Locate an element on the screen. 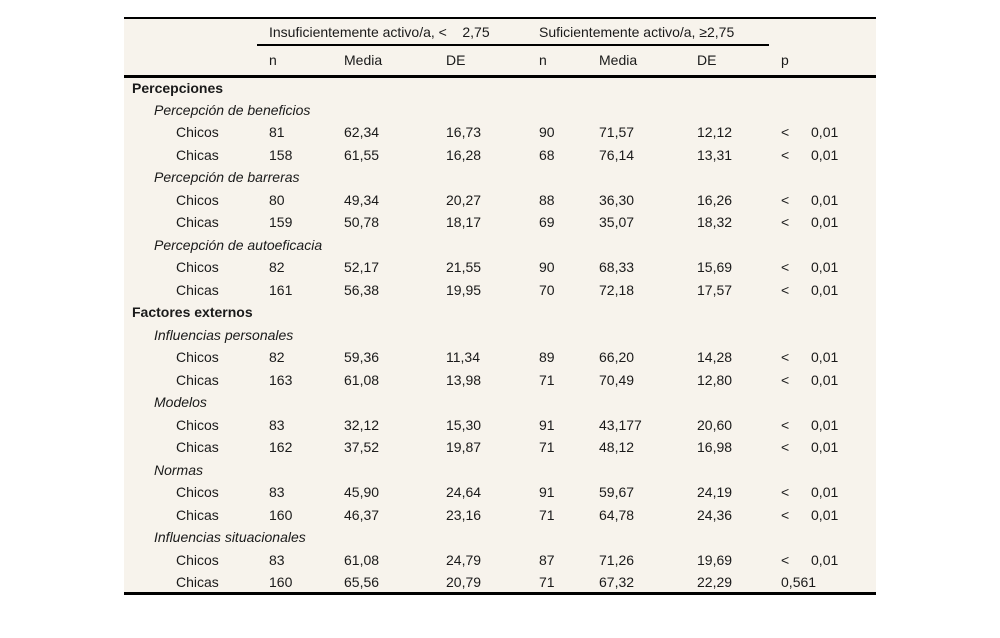 This screenshot has height=638, width=1000. column-header-row: n Media DE n Media DE p is located at coordinates (500, 61).